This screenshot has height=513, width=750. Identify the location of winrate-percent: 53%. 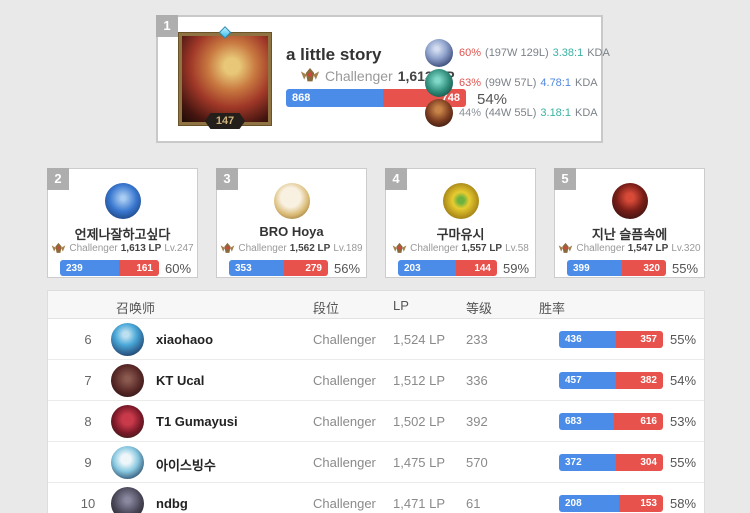
(683, 421).